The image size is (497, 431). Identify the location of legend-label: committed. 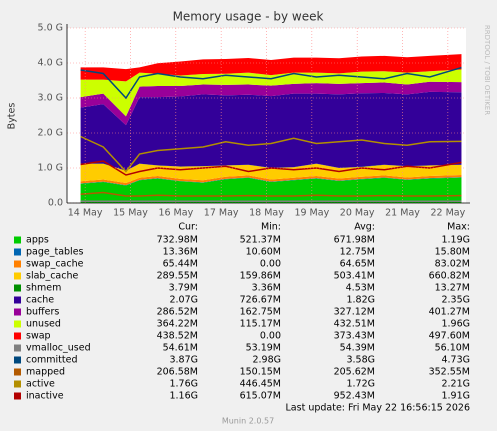
(52, 360).